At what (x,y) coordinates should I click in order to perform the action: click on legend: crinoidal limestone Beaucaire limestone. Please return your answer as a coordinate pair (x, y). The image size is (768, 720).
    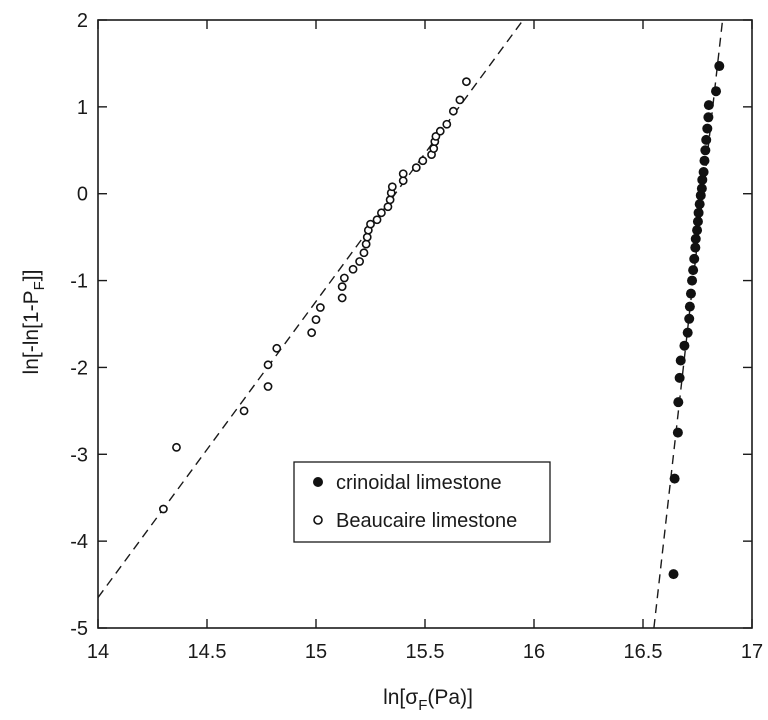
    Looking at the image, I should click on (422, 502).